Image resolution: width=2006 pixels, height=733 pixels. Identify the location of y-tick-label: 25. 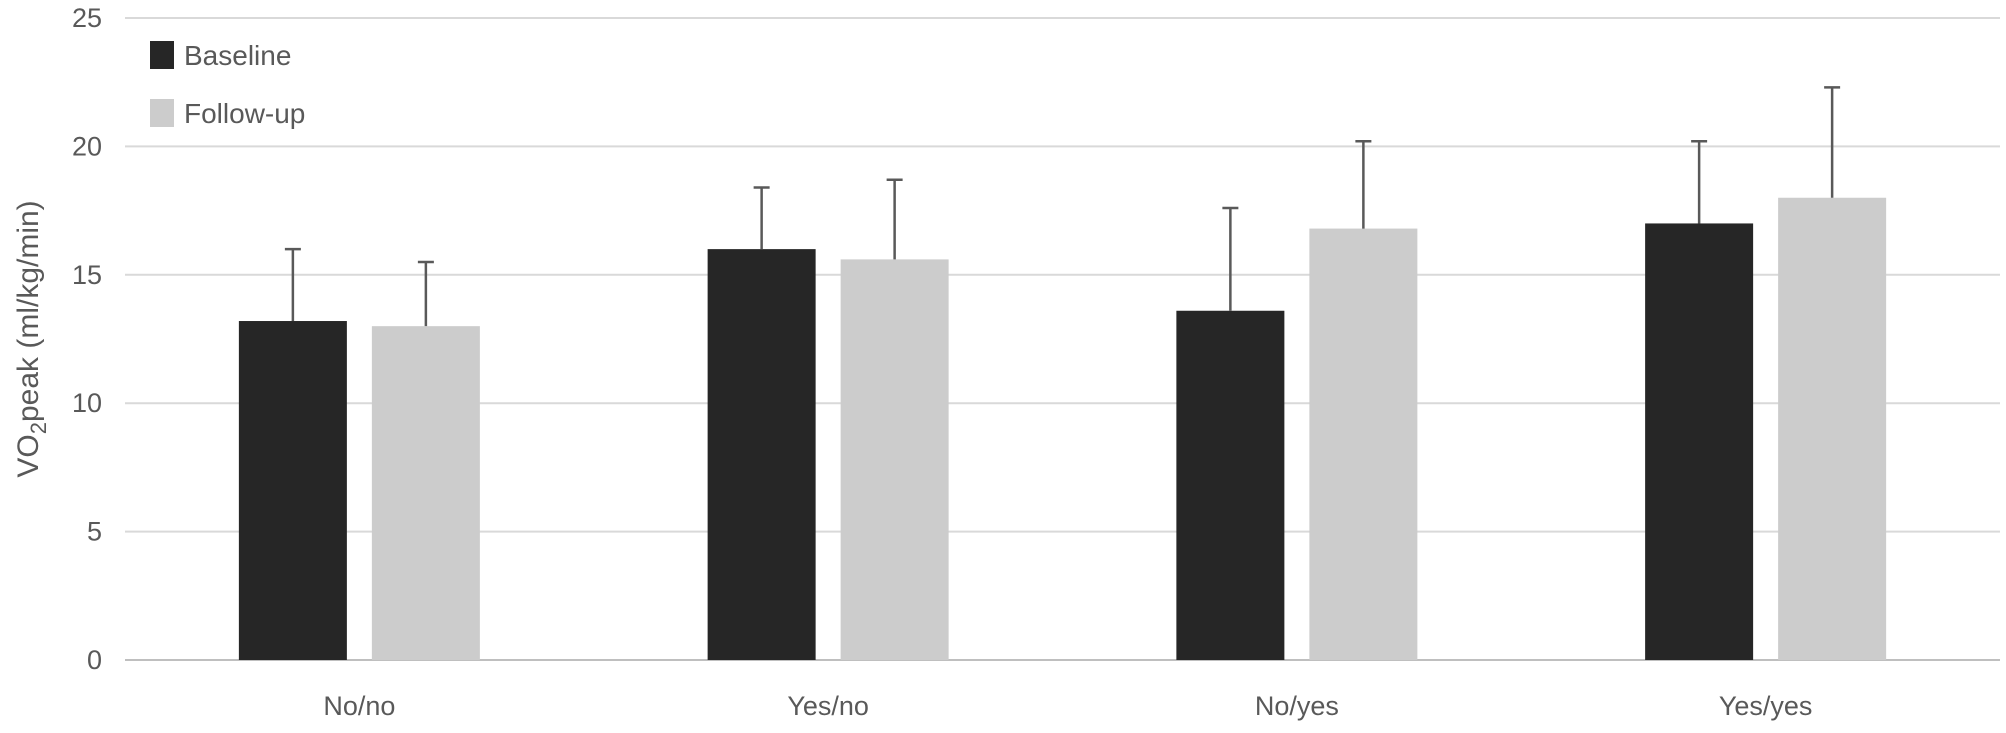
(87, 18).